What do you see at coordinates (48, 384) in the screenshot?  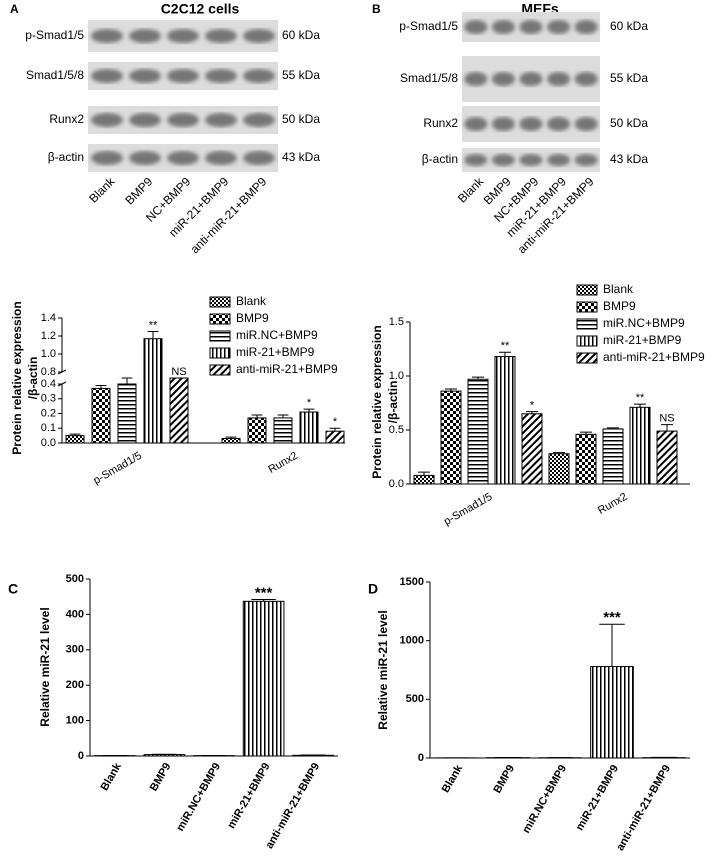 I see `y-tick-label: 0.4` at bounding box center [48, 384].